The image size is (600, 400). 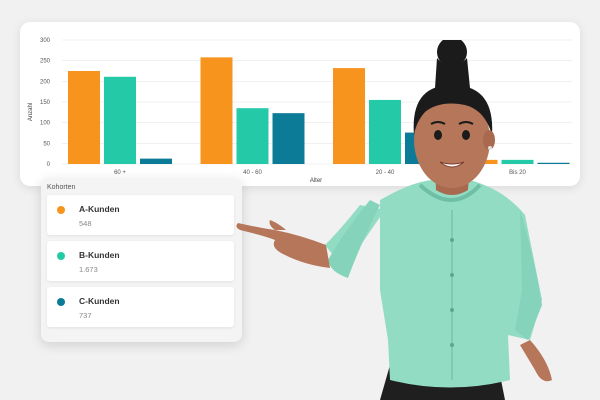 What do you see at coordinates (316, 181) in the screenshot?
I see `x-axis-label: Alter` at bounding box center [316, 181].